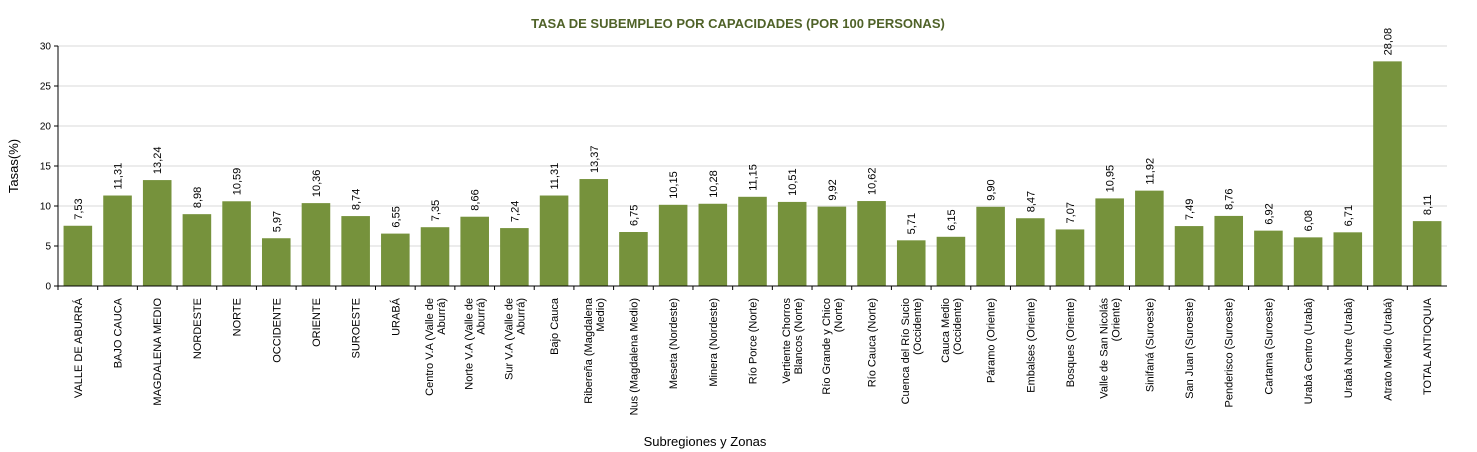 The image size is (1477, 452). I want to click on data-label: 10,95, so click(1111, 179).